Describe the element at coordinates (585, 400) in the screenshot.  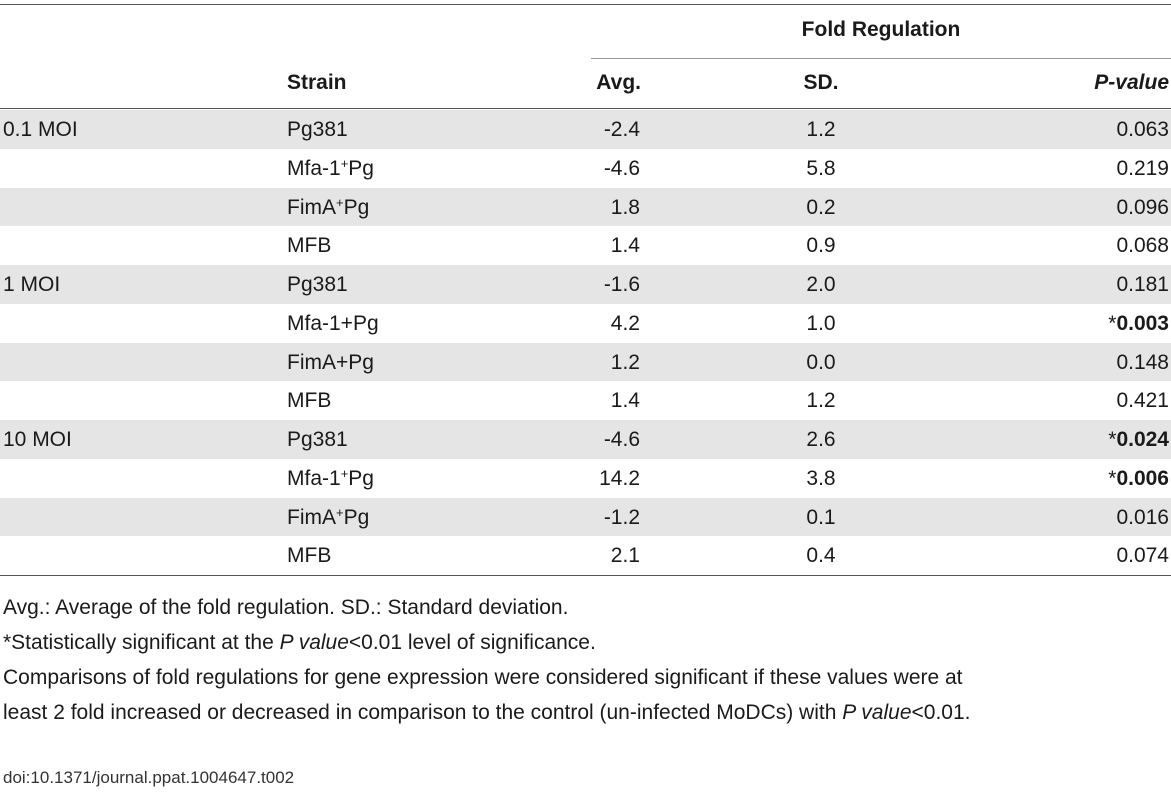
I see `table-row: MFB 1.4 1.2 0.421` at that location.